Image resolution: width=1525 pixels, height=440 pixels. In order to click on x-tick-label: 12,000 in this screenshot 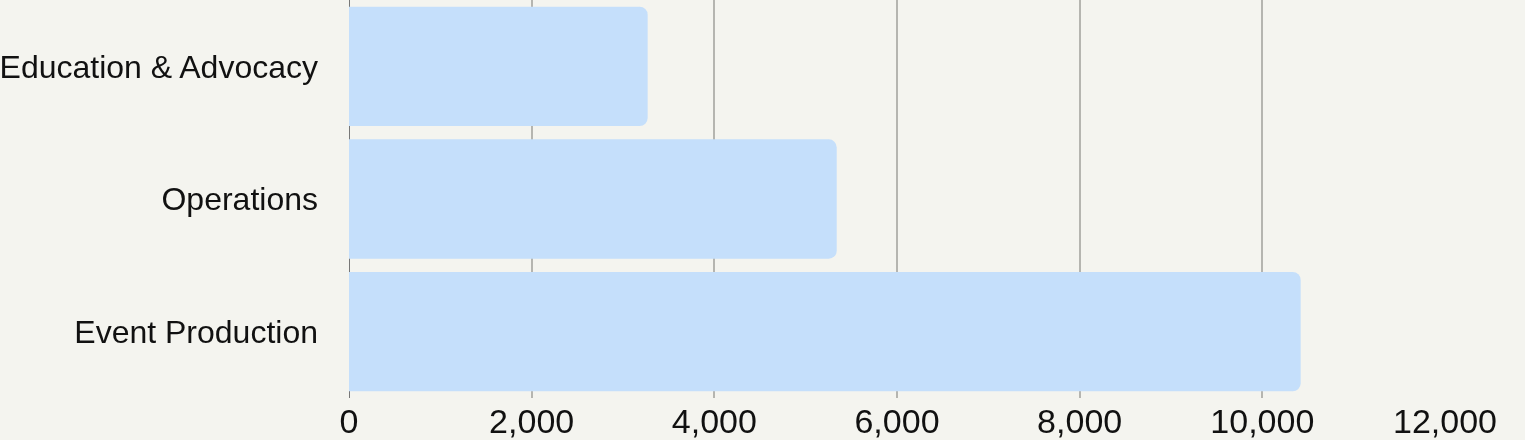, I will do `click(1445, 421)`.